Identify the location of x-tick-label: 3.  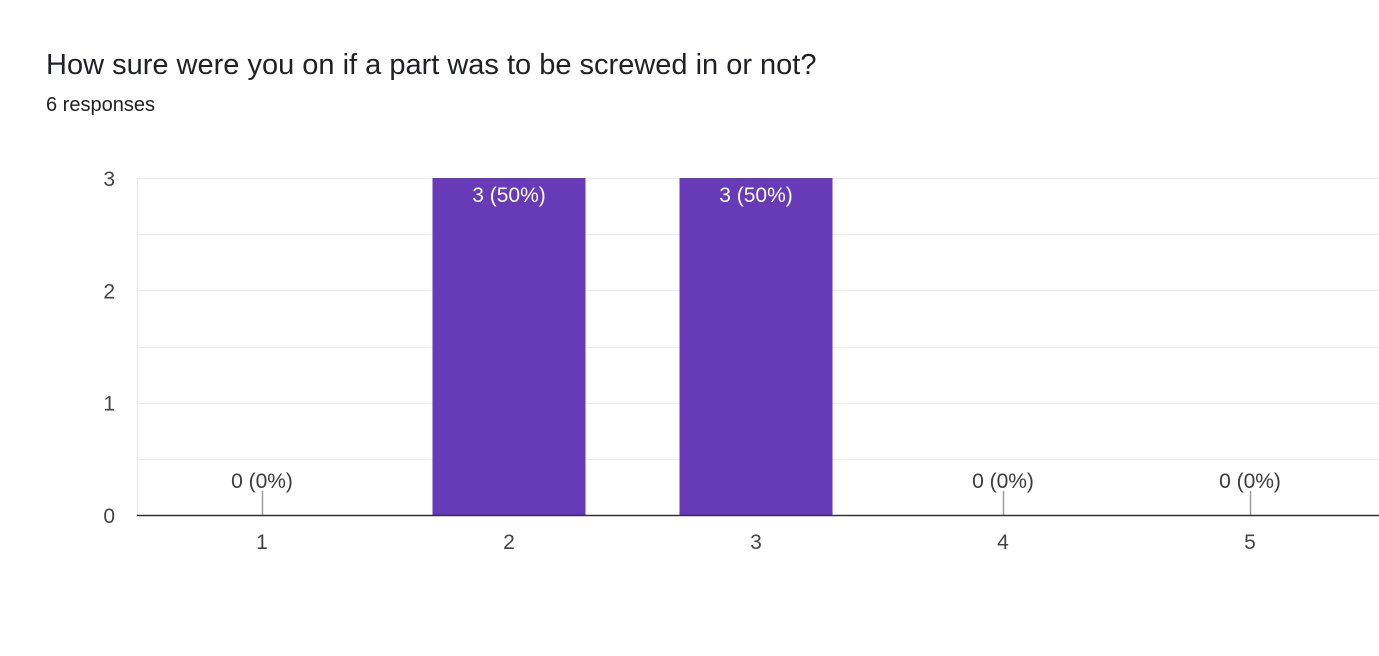
(756, 542).